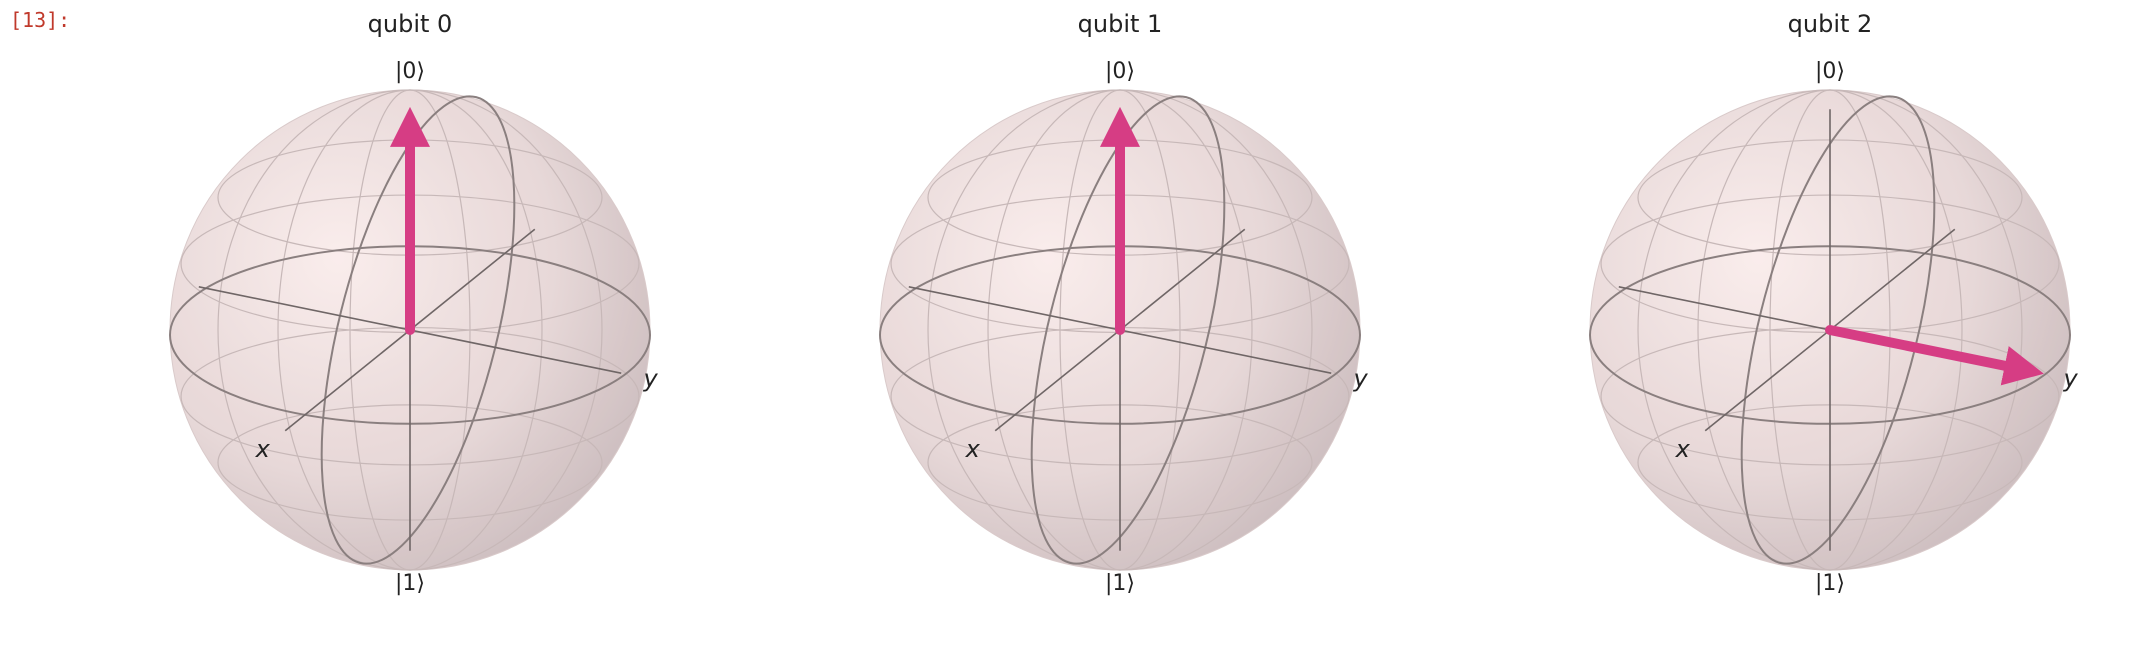 The height and width of the screenshot is (660, 2134). I want to click on sphere-title: qubit 1, so click(1120, 24).